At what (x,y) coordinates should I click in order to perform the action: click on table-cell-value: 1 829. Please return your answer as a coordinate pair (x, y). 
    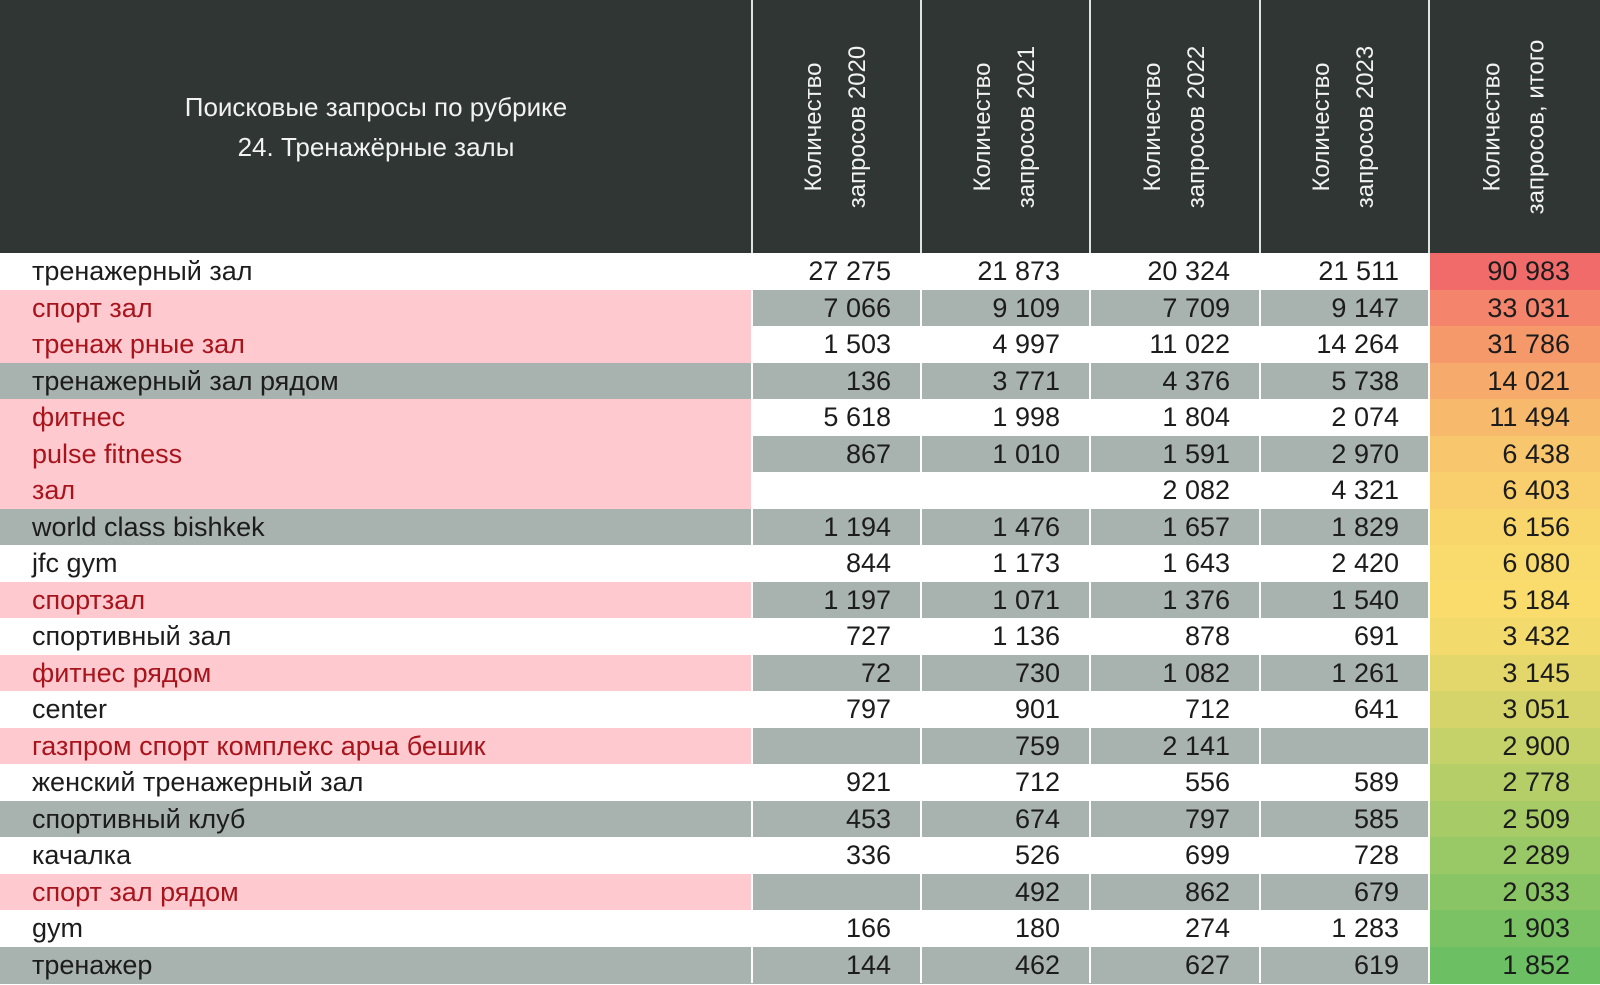
    Looking at the image, I should click on (1344, 527).